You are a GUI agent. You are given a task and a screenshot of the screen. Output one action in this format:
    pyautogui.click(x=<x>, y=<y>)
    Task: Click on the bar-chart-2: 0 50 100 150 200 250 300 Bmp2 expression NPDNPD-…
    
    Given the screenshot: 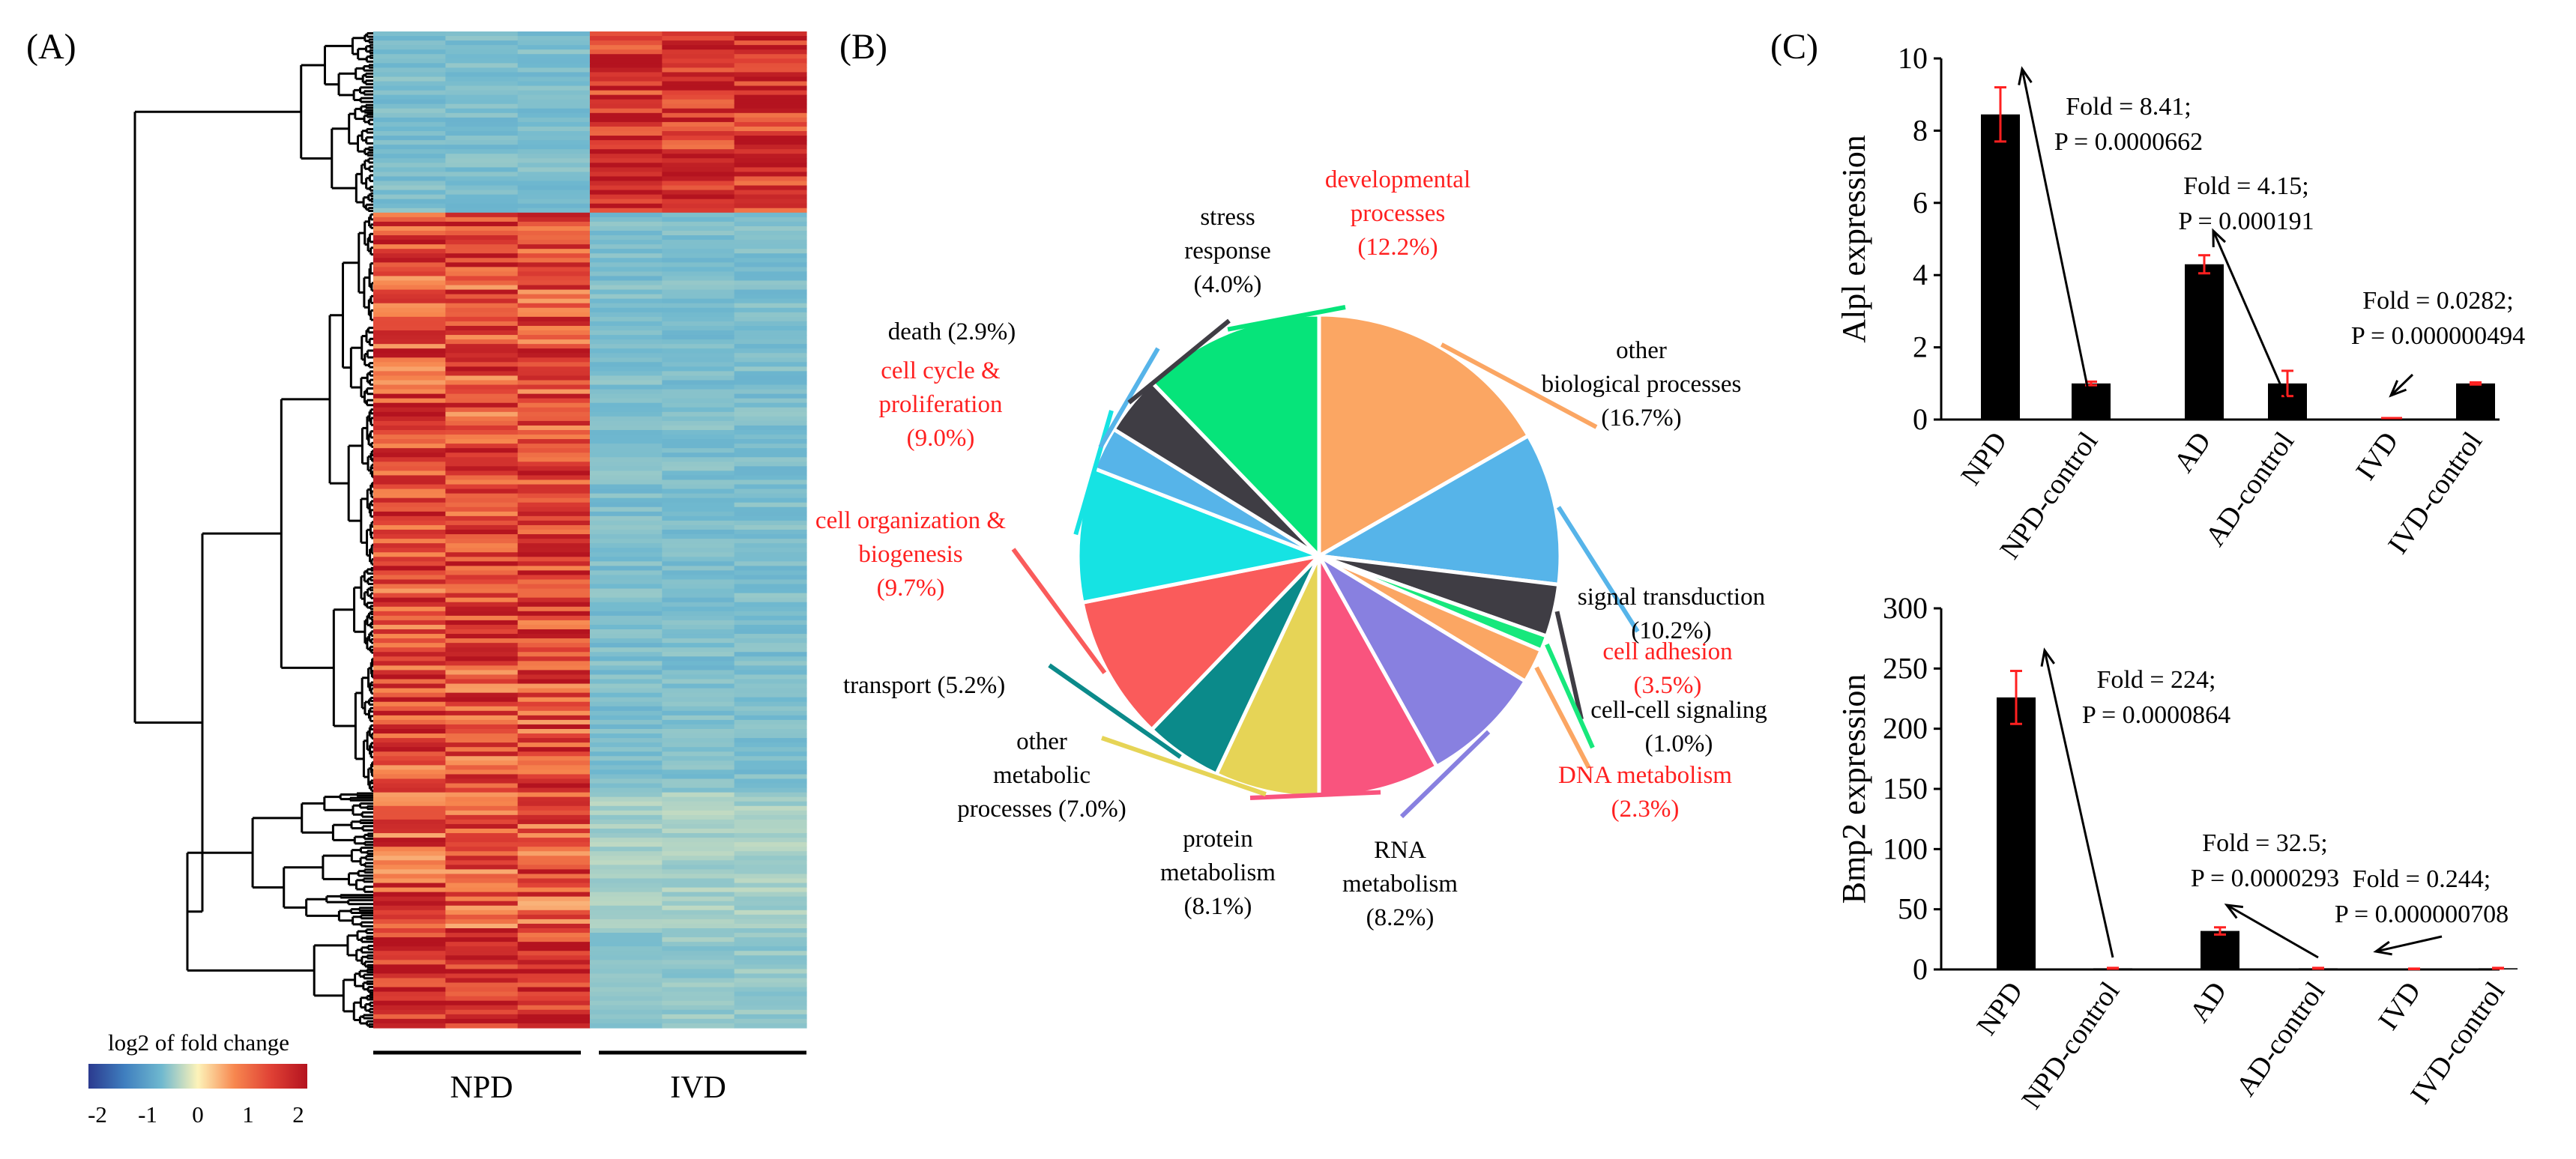 What is the action you would take?
    pyautogui.click(x=2177, y=853)
    